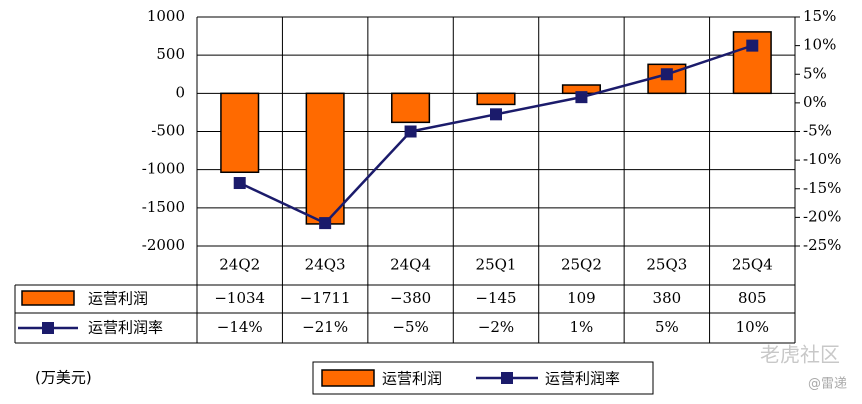  I want to click on y2-tick-label: -20%, so click(822, 216).